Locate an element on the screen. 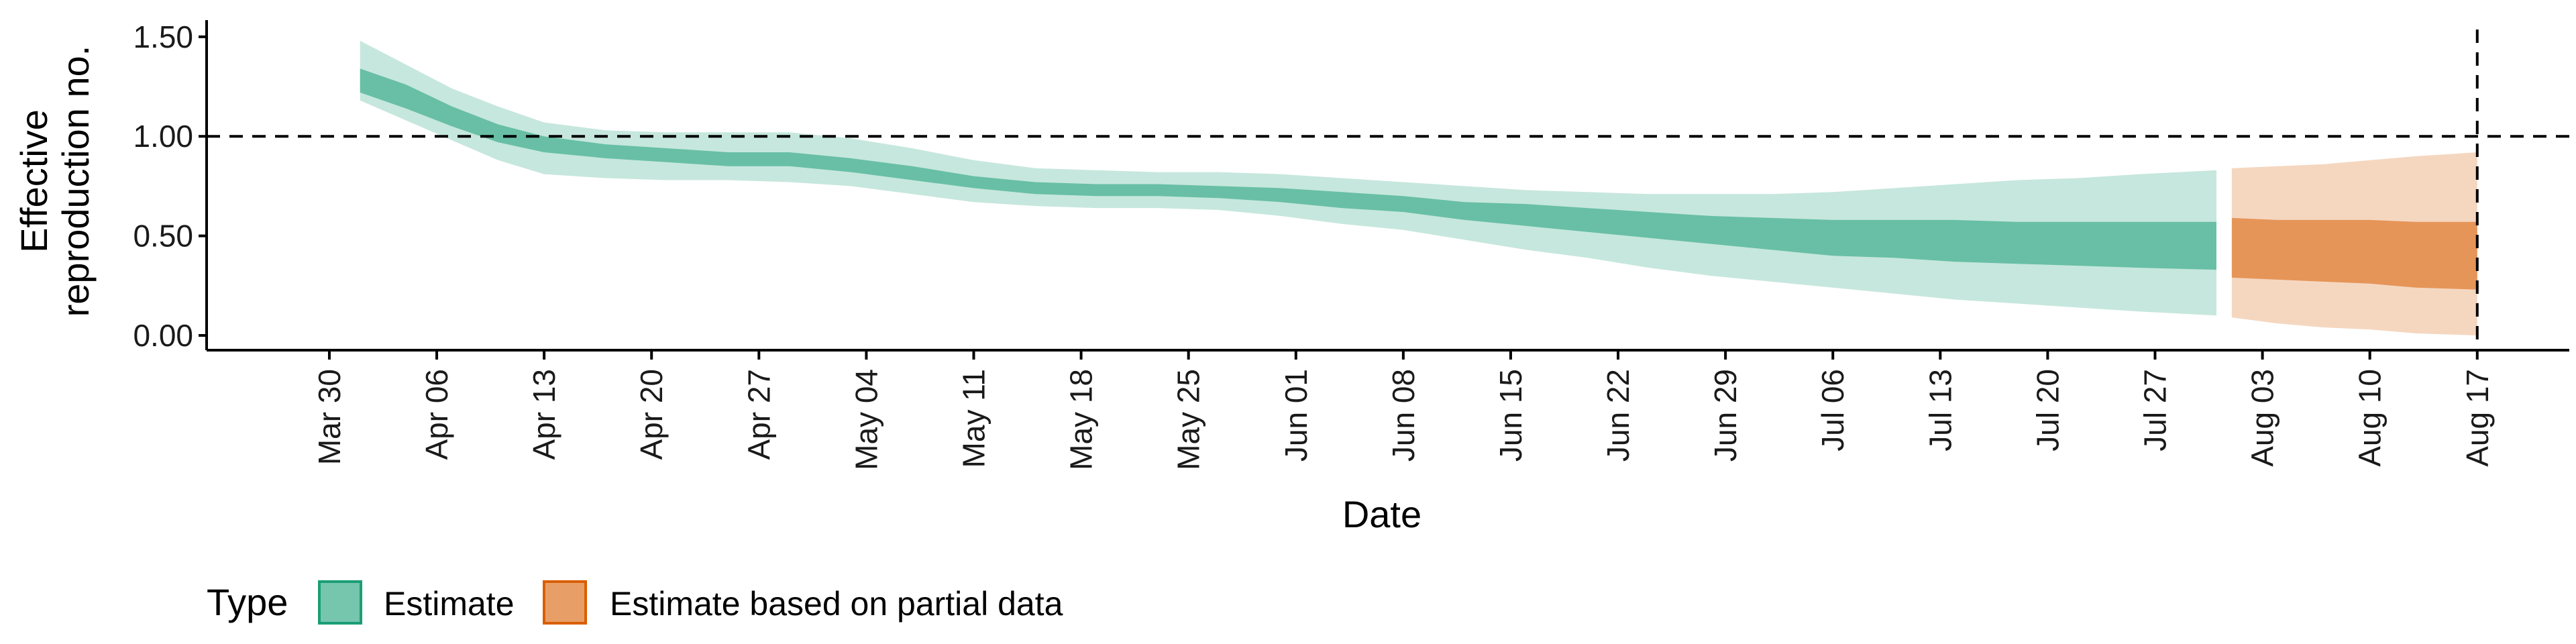 The image size is (2576, 644). x-tick-label: Jun 15 is located at coordinates (1510, 415).